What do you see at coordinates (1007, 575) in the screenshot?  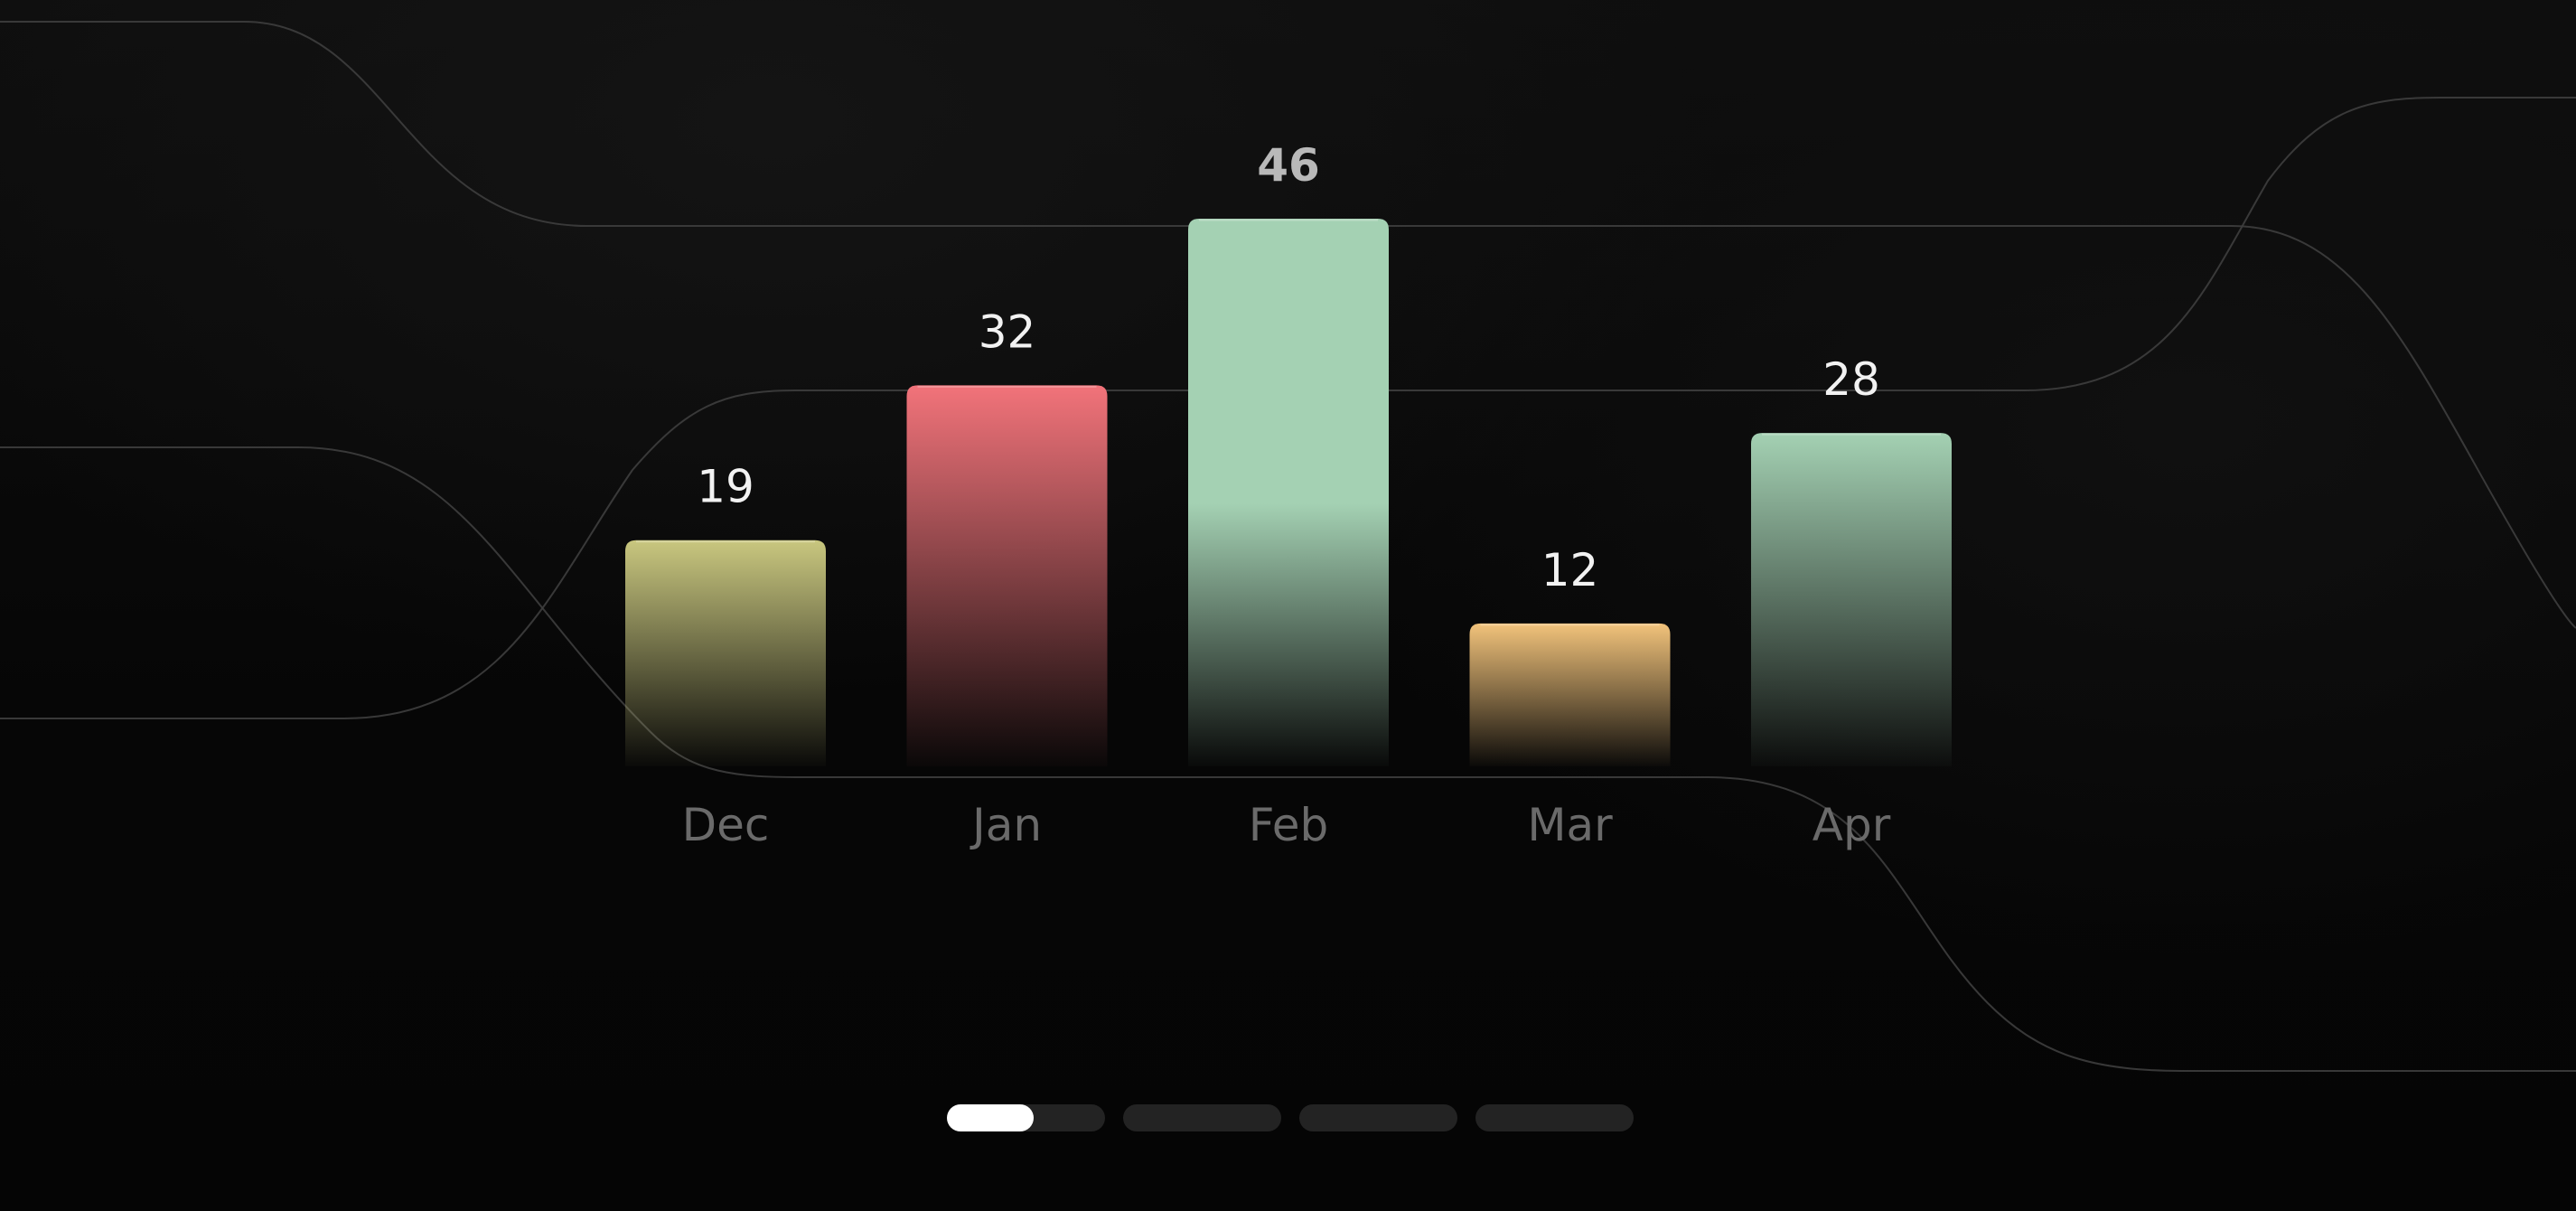 I see `bar-jan` at bounding box center [1007, 575].